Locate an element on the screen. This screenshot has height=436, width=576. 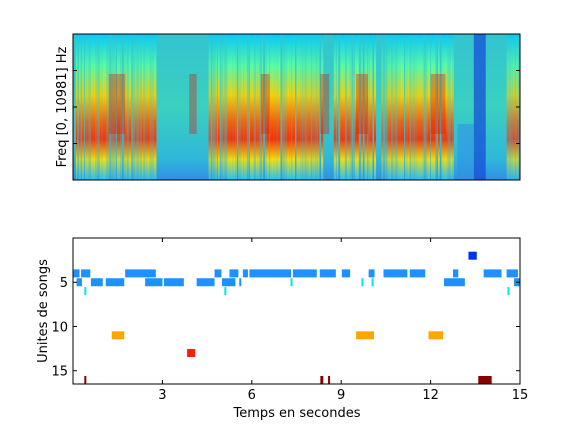
x-tick-label: 3 is located at coordinates (162, 395).